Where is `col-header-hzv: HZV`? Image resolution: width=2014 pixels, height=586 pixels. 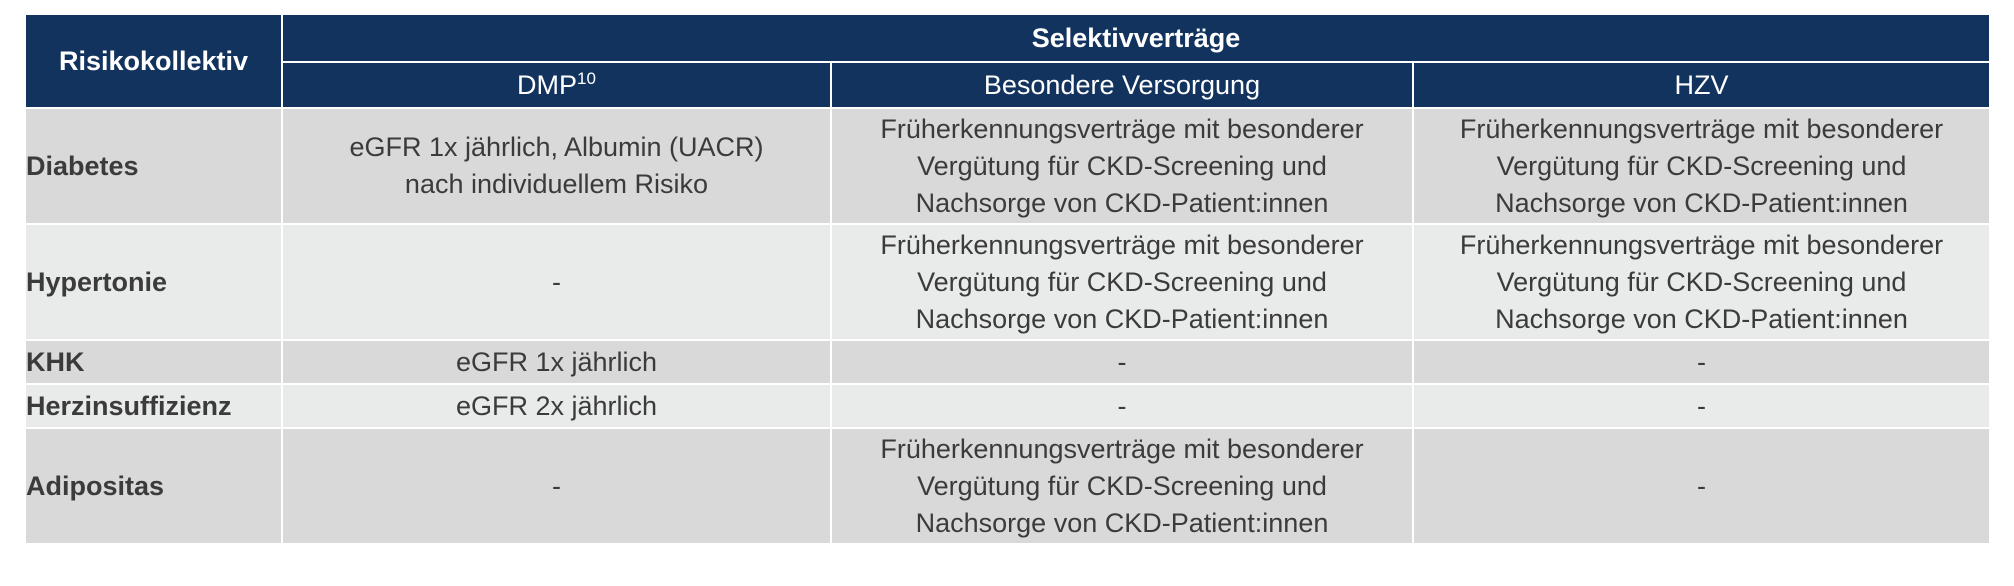 col-header-hzv: HZV is located at coordinates (1701, 85).